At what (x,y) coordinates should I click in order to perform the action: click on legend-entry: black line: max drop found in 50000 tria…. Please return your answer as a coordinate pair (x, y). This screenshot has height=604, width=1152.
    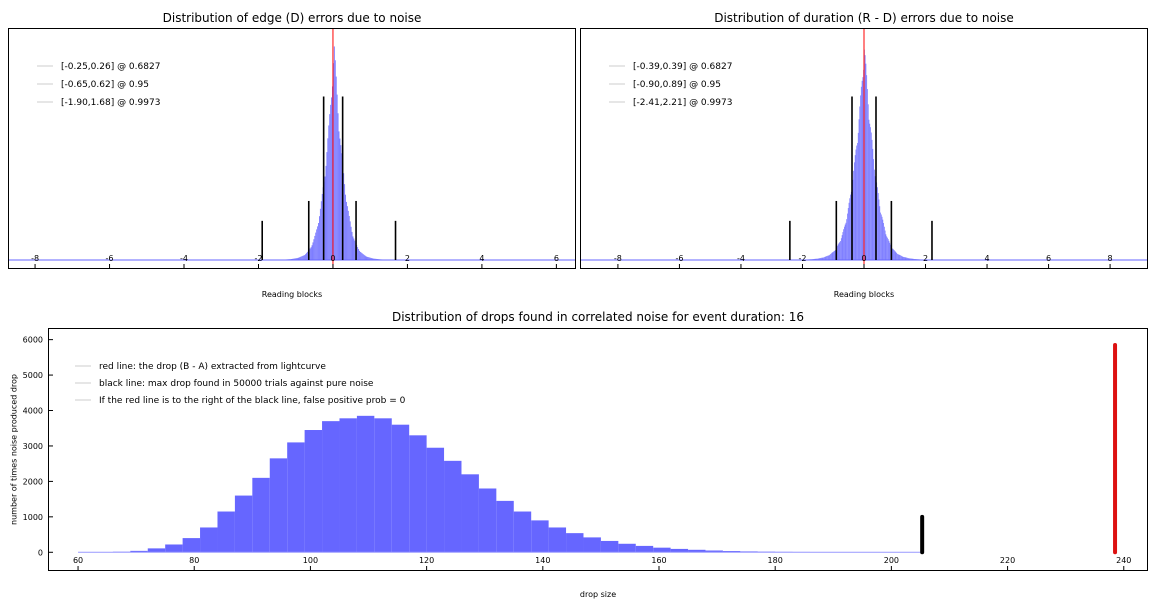
    Looking at the image, I should click on (236, 384).